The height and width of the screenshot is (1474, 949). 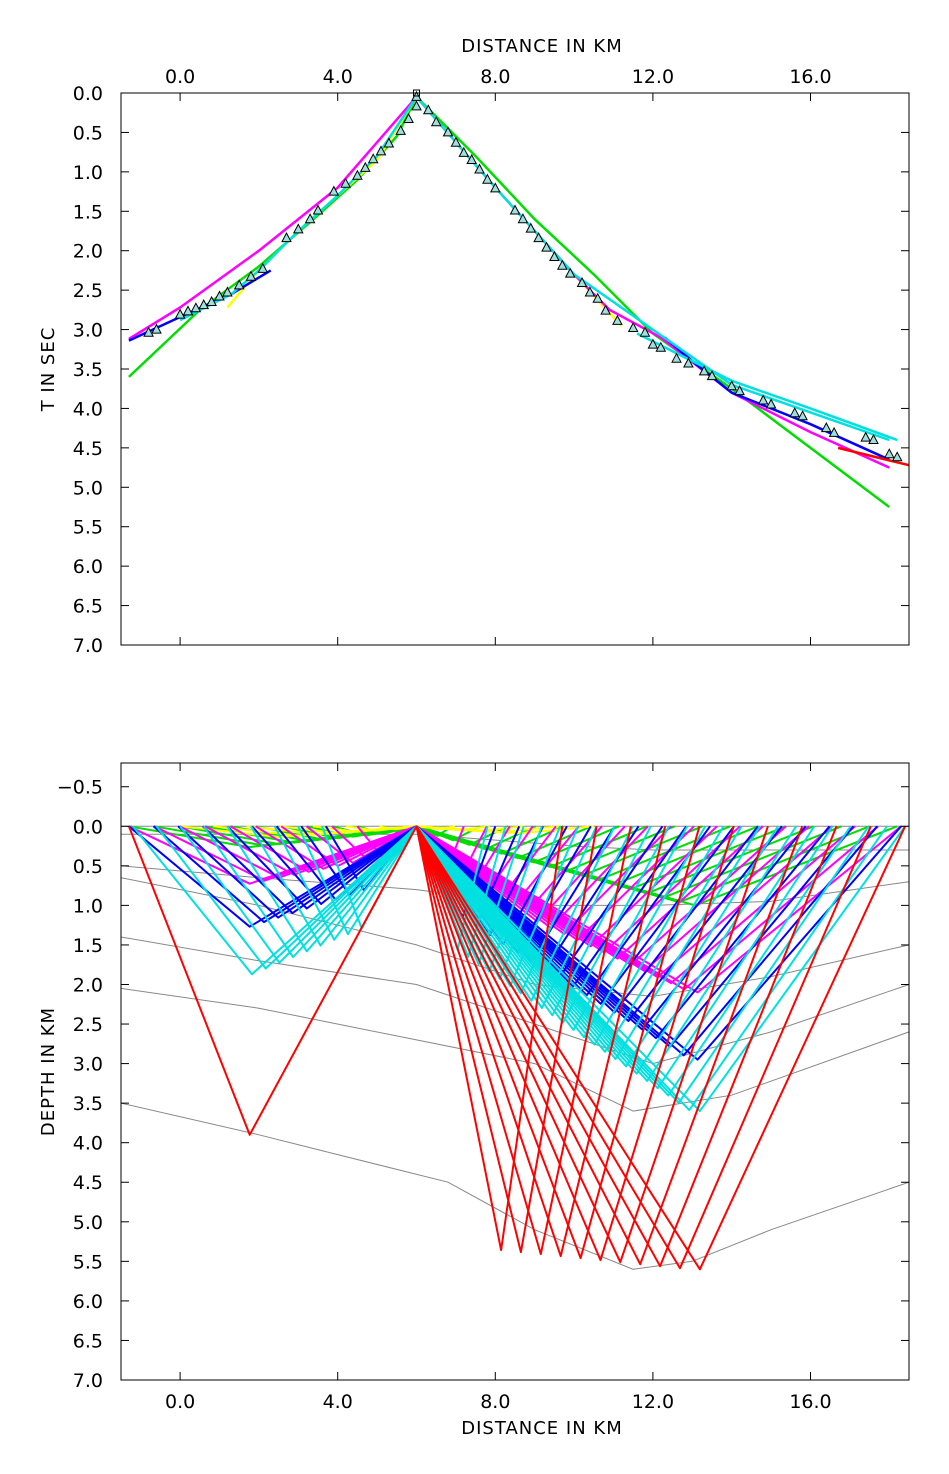 I want to click on ray-diagram-y-tick-label: 1.0, so click(x=88, y=906).